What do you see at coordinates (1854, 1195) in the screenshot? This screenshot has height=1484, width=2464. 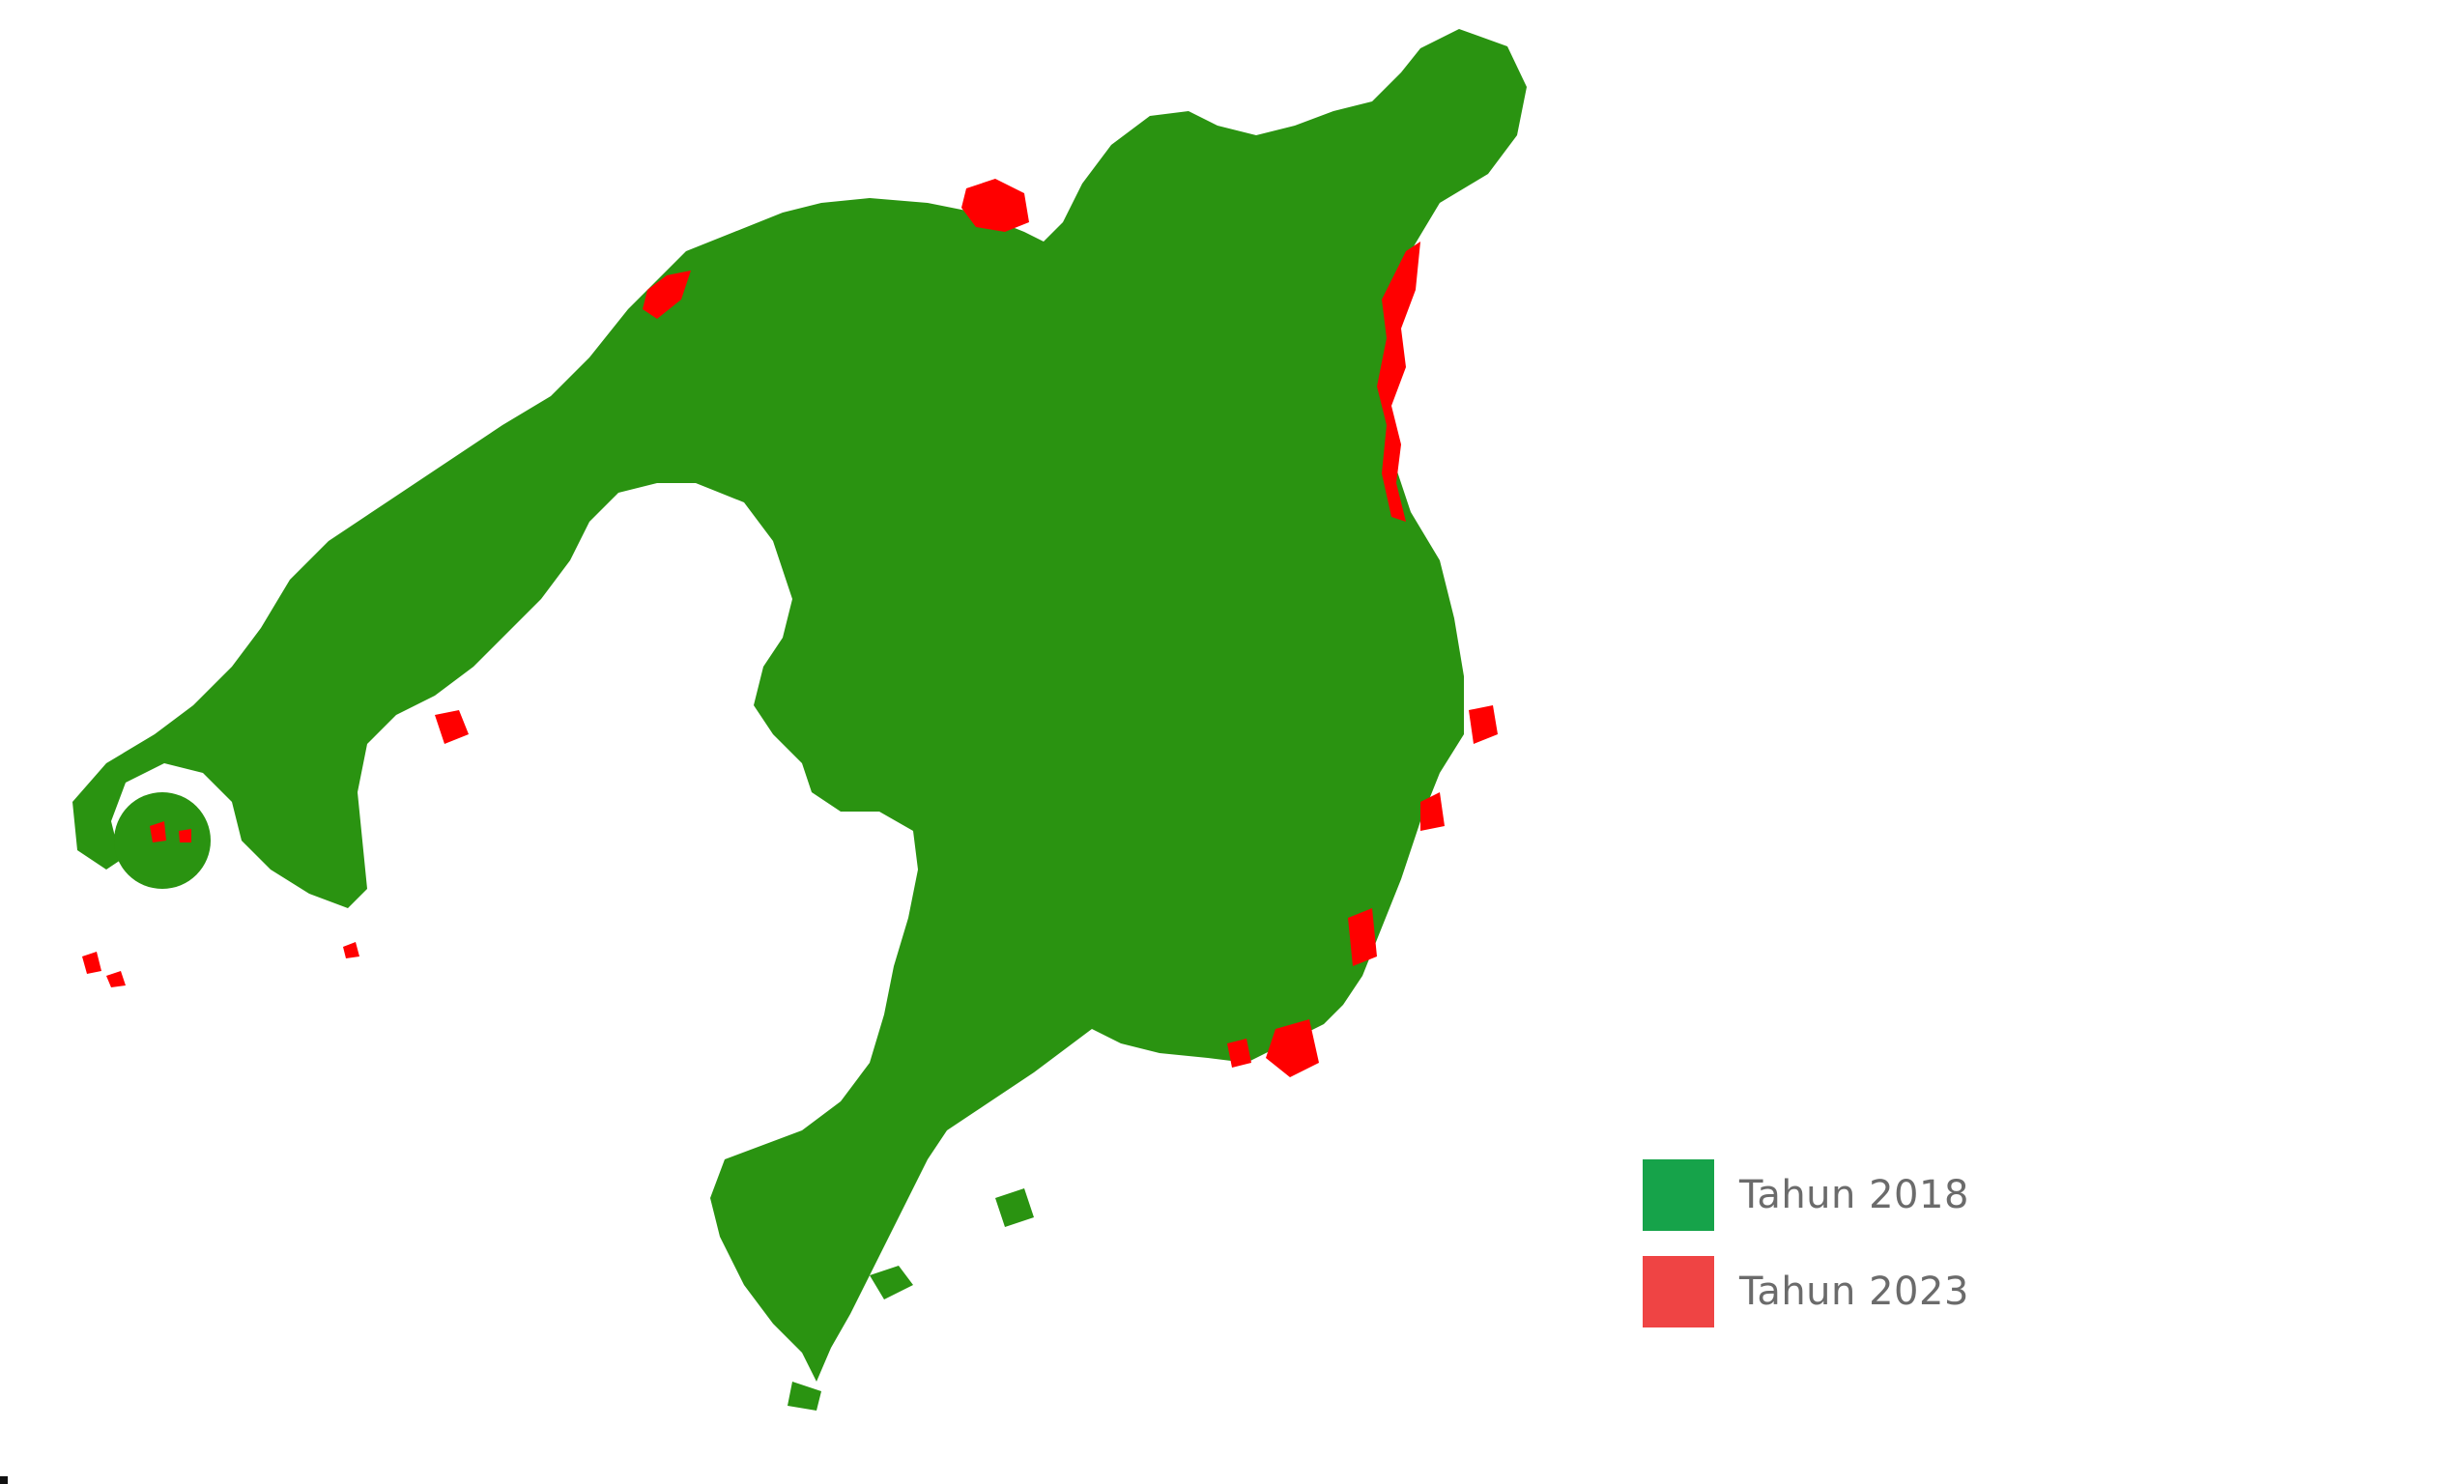 I see `legend-label-2018: Tahun 2018` at bounding box center [1854, 1195].